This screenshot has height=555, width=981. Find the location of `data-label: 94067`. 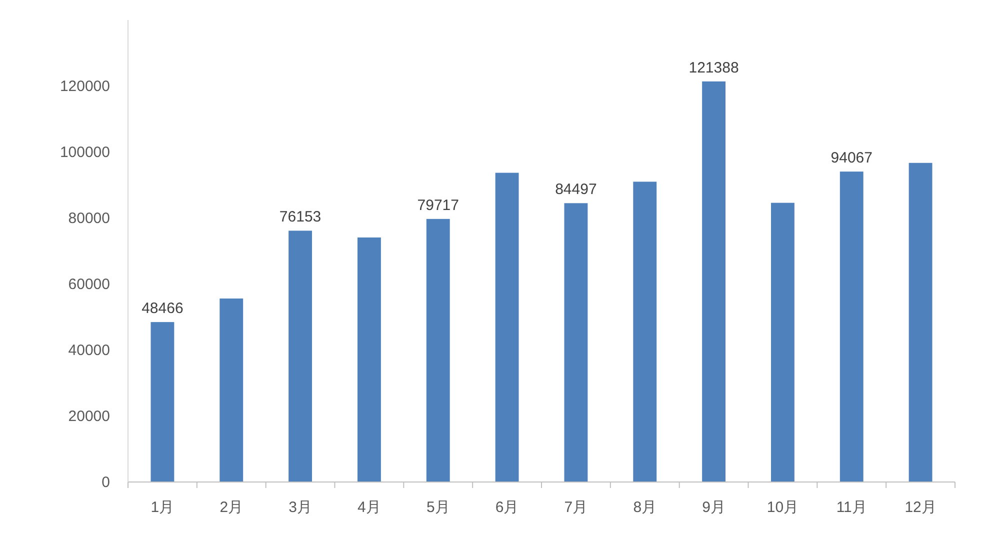

data-label: 94067 is located at coordinates (851, 158).